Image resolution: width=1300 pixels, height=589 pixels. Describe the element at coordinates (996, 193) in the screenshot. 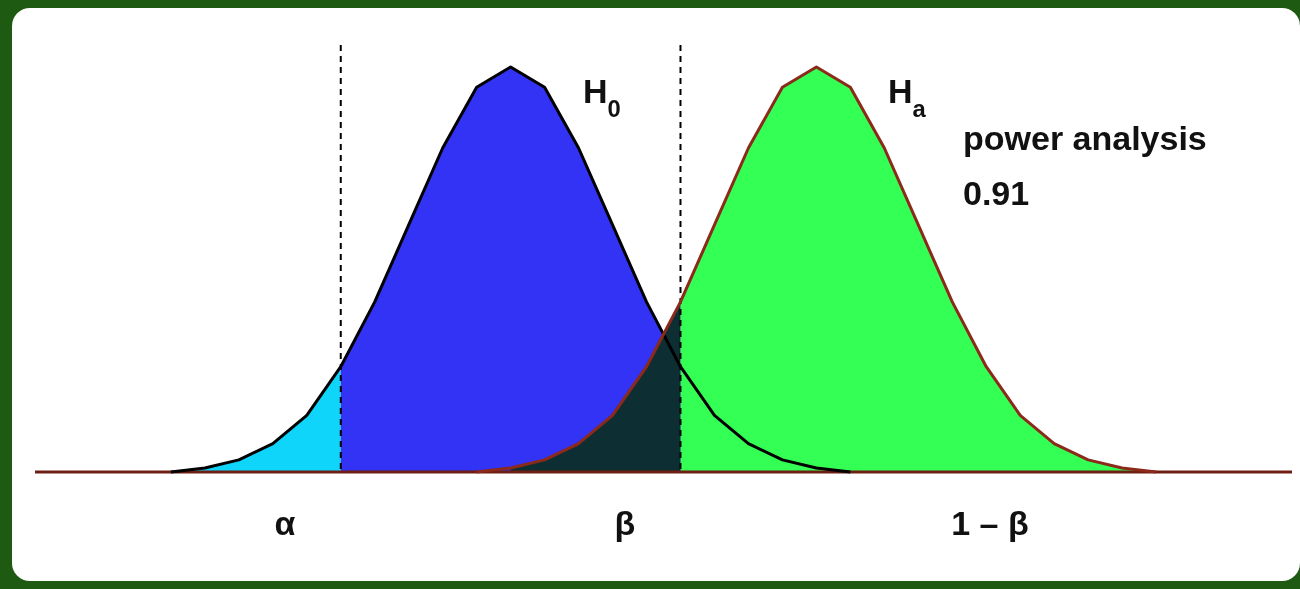

I see `annotation: 0.91` at that location.